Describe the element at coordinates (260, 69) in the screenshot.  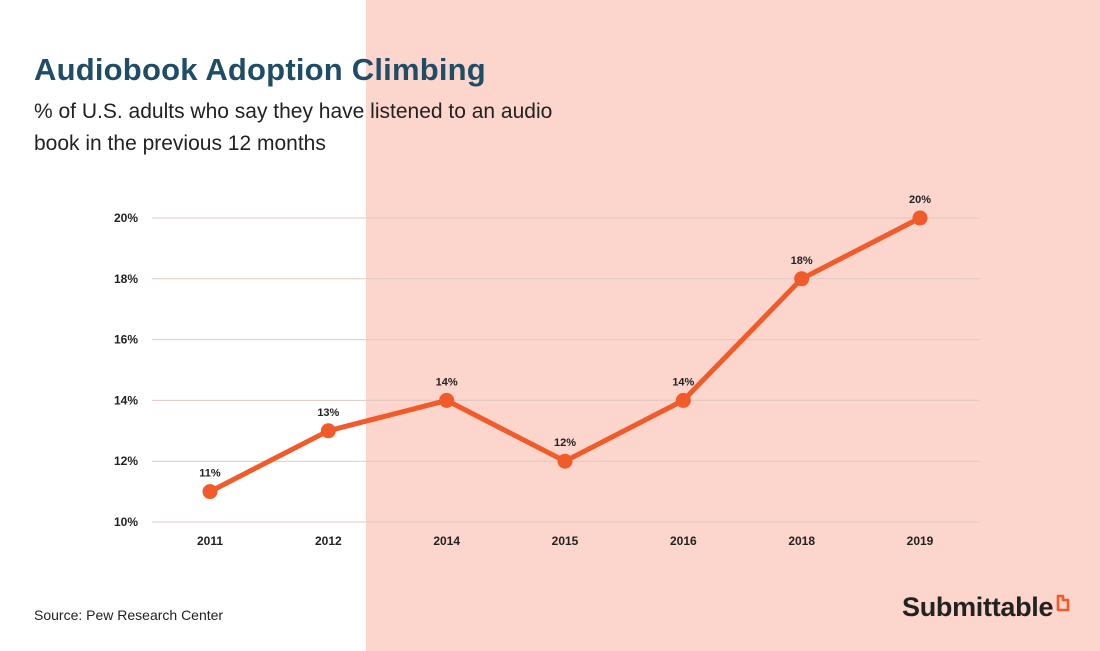
I see `chart-title: Audiobook Adoption Climbing` at that location.